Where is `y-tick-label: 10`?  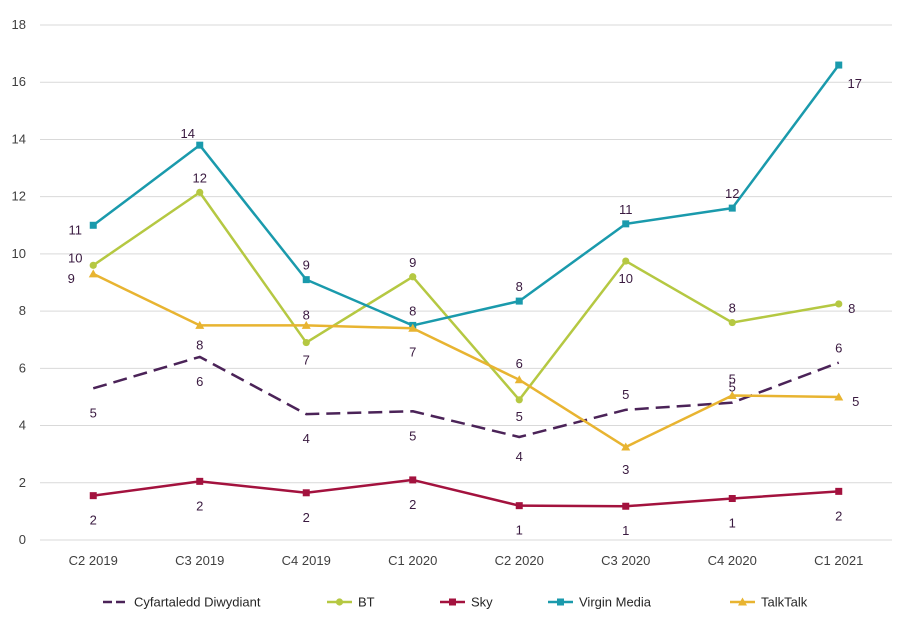 y-tick-label: 10 is located at coordinates (19, 253).